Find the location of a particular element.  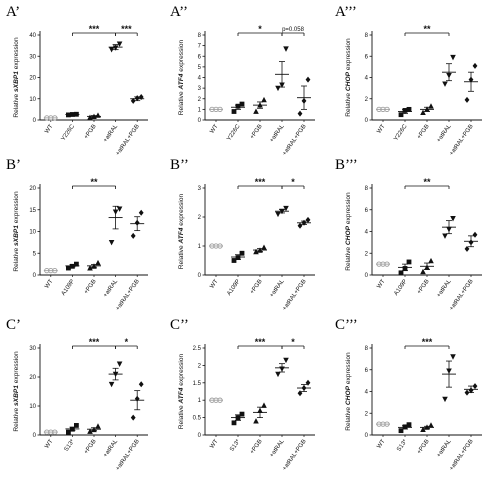

x-tick-label: A109P is located at coordinates (68, 288).